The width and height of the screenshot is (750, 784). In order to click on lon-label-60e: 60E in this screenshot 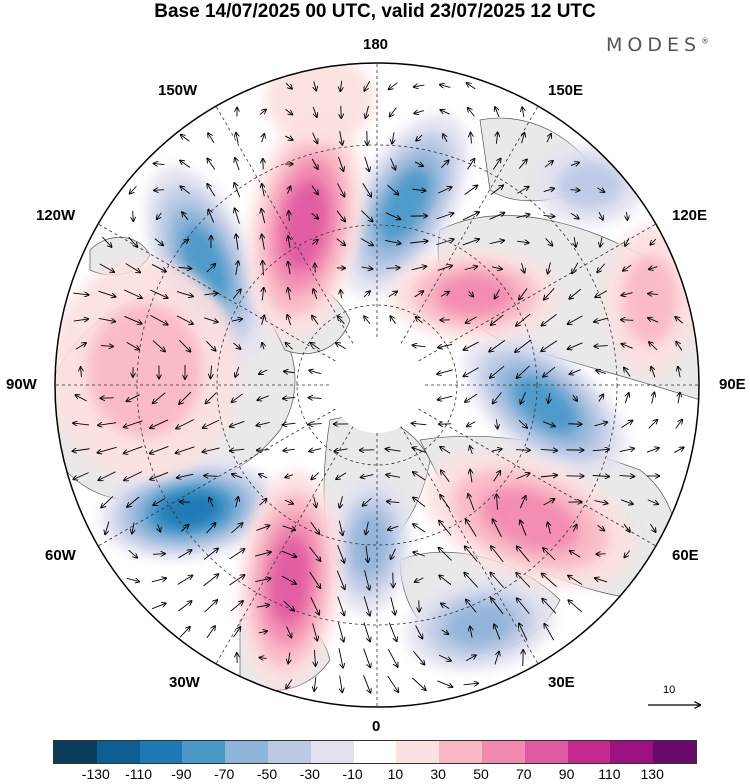, I will do `click(685, 555)`.